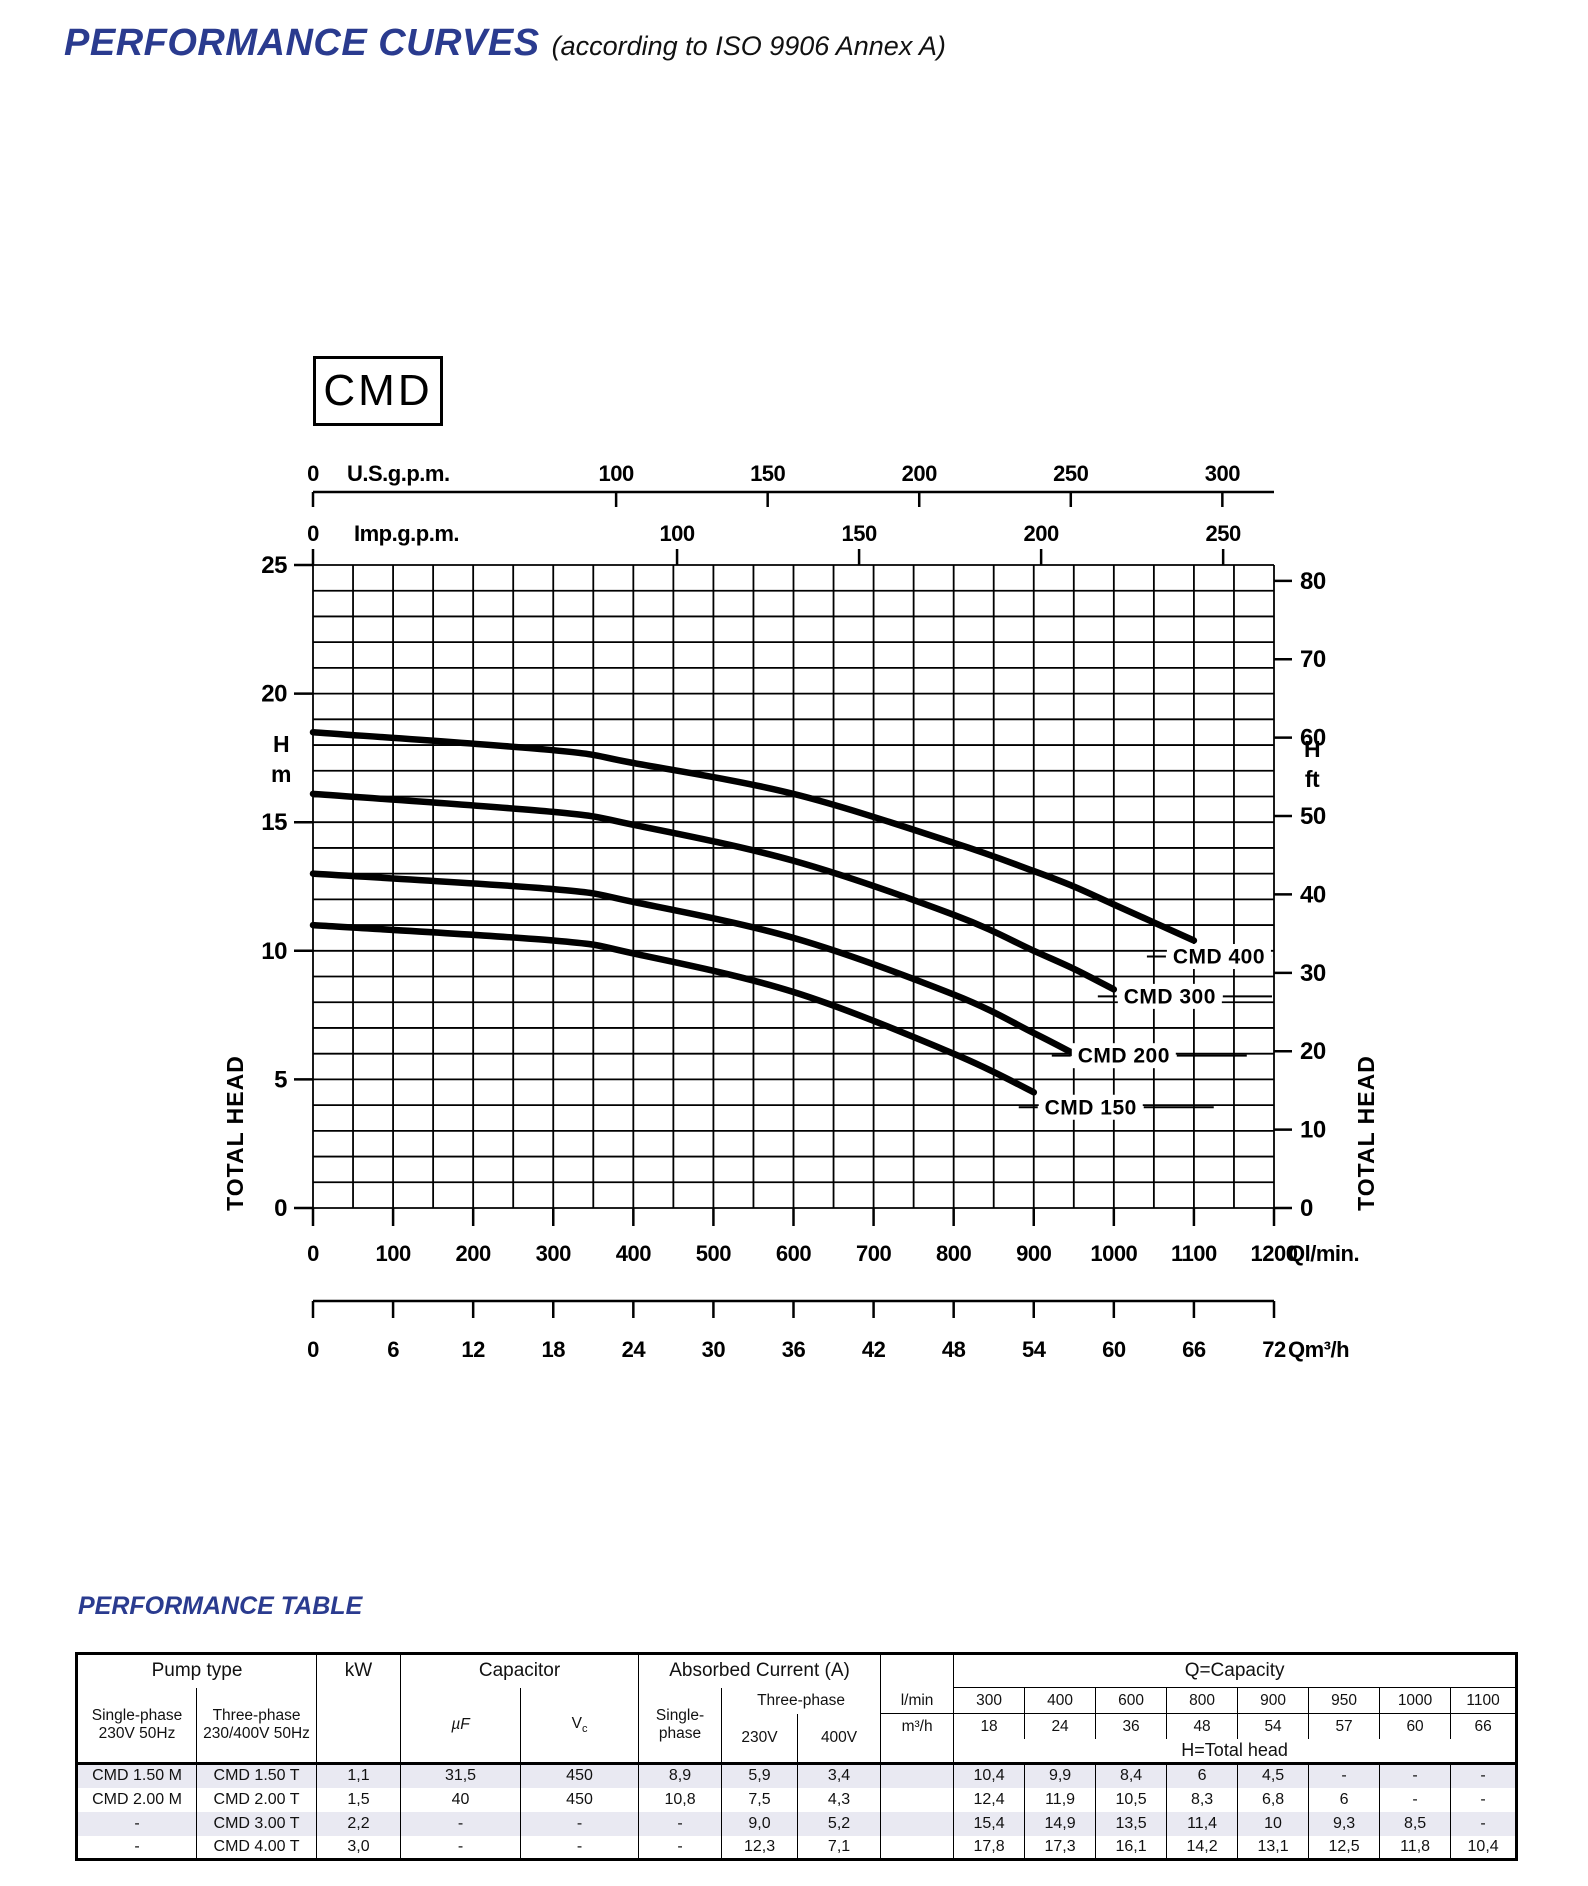 The height and width of the screenshot is (1886, 1588). Describe the element at coordinates (274, 951) in the screenshot. I see `head-m-tick-label: 10` at that location.